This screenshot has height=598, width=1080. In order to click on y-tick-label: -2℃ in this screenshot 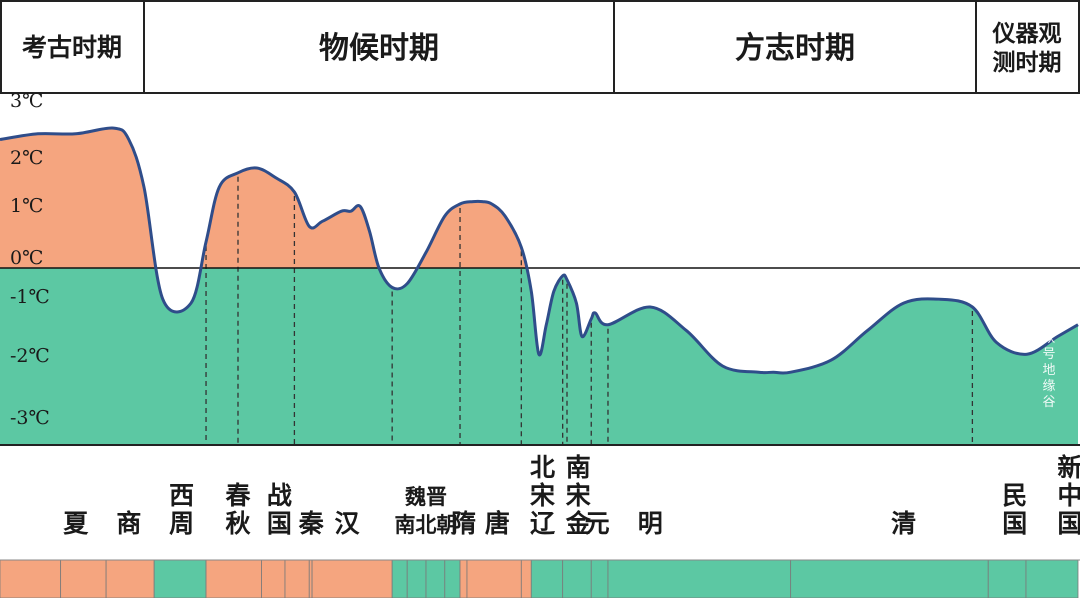, I will do `click(30, 356)`.